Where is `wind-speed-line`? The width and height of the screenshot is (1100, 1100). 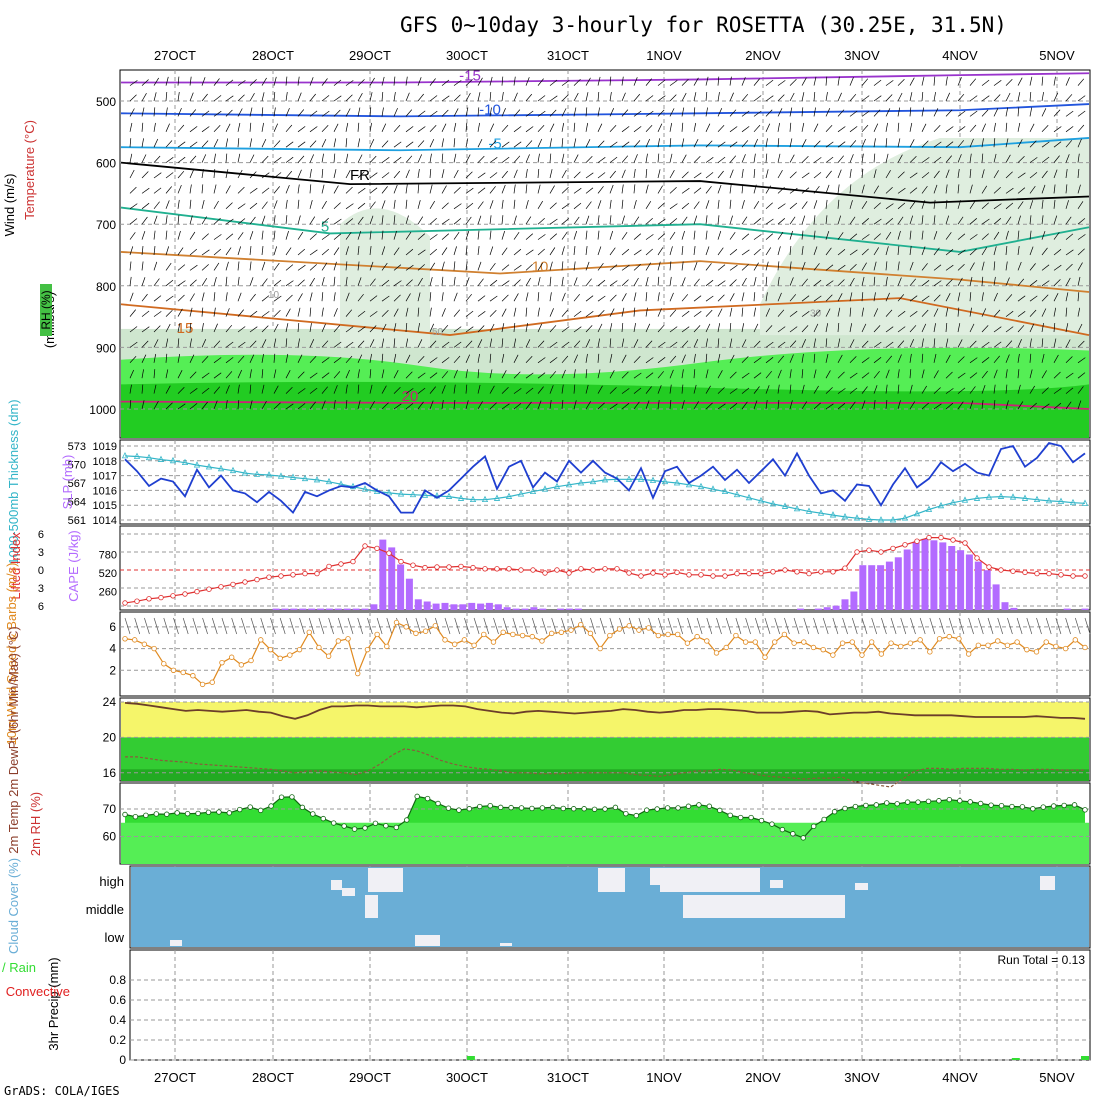
wind-speed-line is located at coordinates (605, 653).